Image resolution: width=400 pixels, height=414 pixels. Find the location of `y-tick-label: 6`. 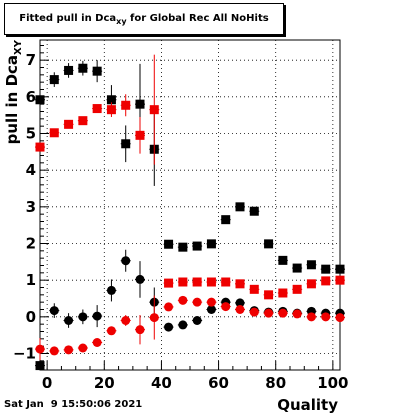

y-tick-label: 6 is located at coordinates (31, 97).